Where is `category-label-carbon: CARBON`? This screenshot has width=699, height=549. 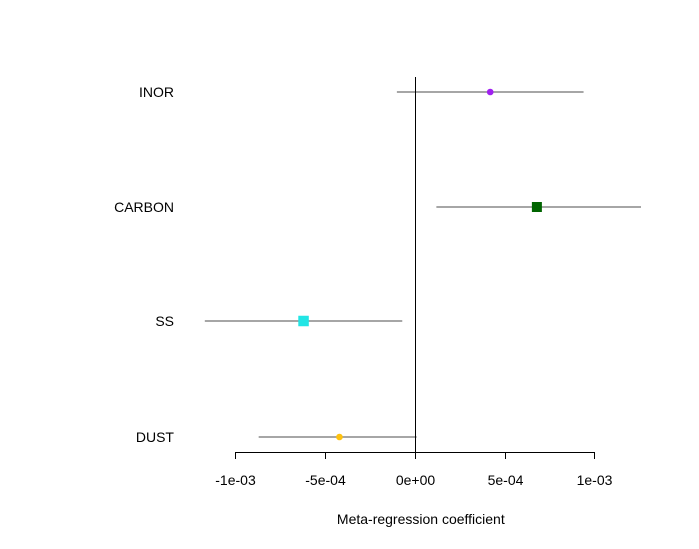
category-label-carbon: CARBON is located at coordinates (144, 207).